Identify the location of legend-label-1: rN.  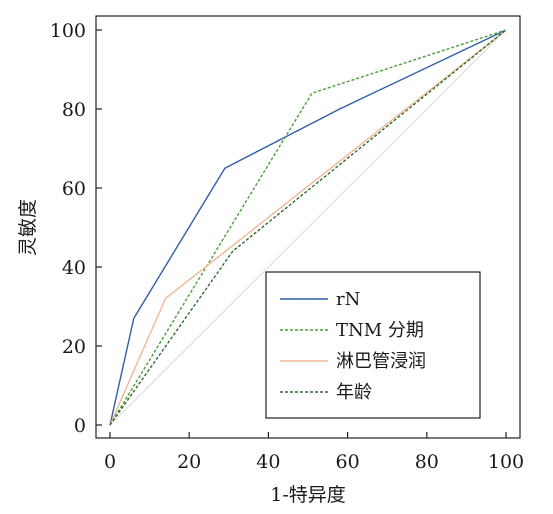
(348, 299).